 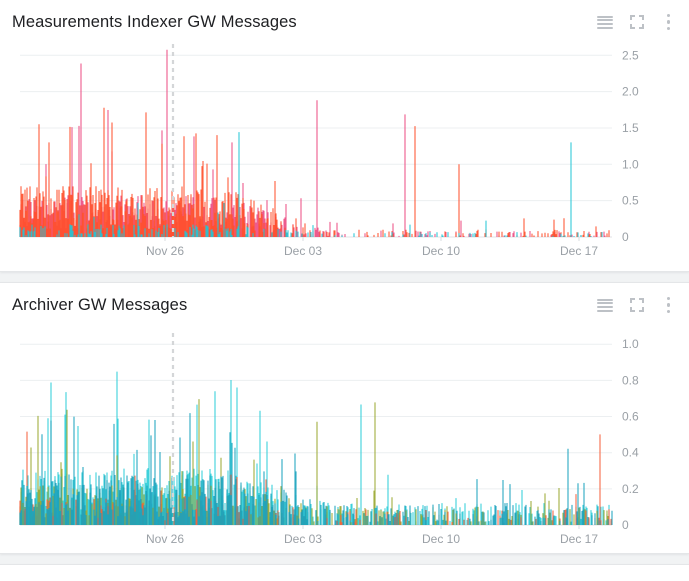 What do you see at coordinates (344, 22) in the screenshot?
I see `panel-header: Measurements Indexer GW Messages` at bounding box center [344, 22].